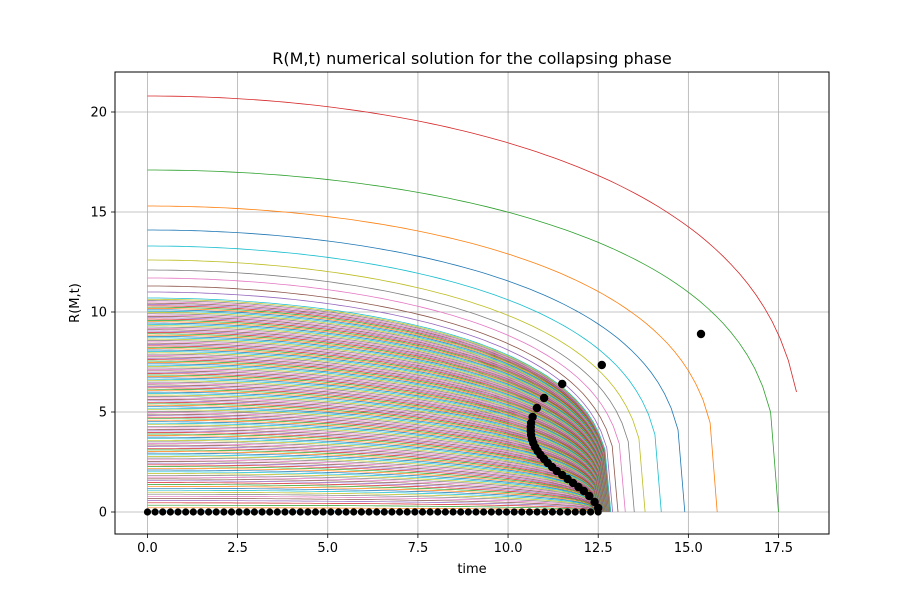 This screenshot has height=599, width=921. I want to click on x-tick-label: 17.5, so click(778, 548).